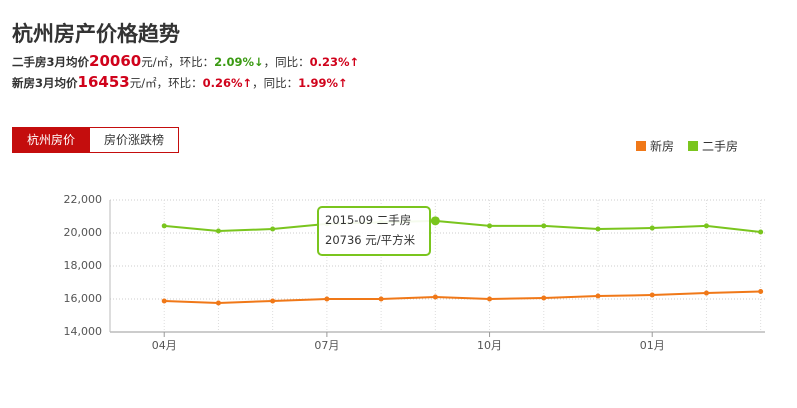 The height and width of the screenshot is (408, 797). Describe the element at coordinates (258, 62) in the screenshot. I see `stat-arrow: ↓` at that location.